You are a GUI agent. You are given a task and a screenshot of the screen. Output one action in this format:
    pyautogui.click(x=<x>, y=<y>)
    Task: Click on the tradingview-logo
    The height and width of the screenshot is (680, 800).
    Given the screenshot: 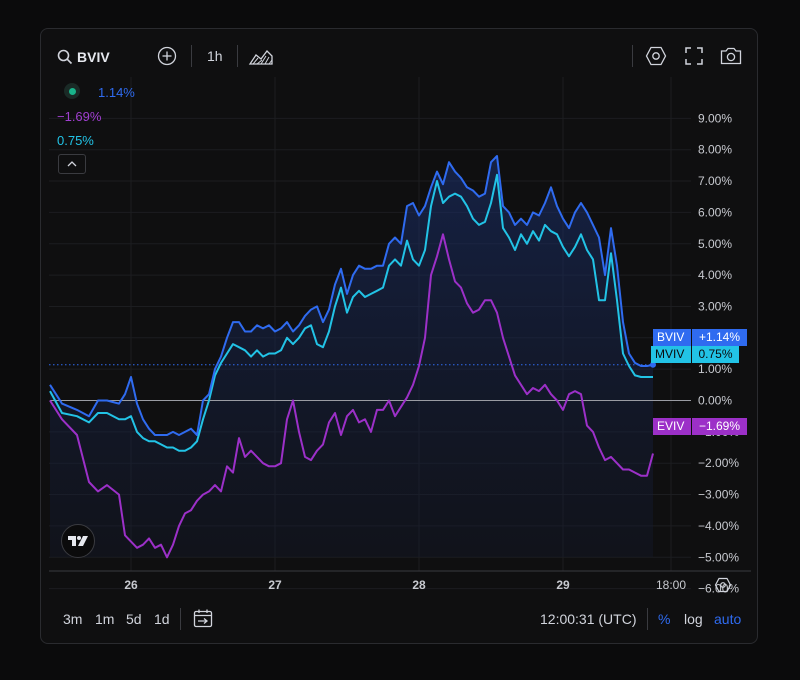 What is the action you would take?
    pyautogui.click(x=78, y=541)
    